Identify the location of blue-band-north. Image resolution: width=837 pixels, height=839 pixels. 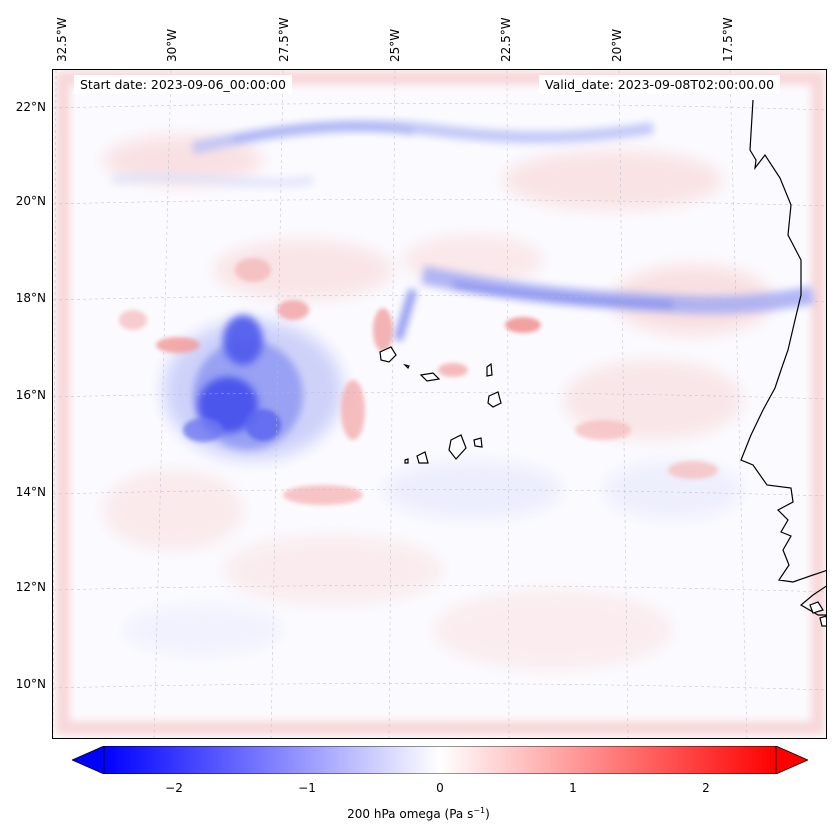
(383, 154).